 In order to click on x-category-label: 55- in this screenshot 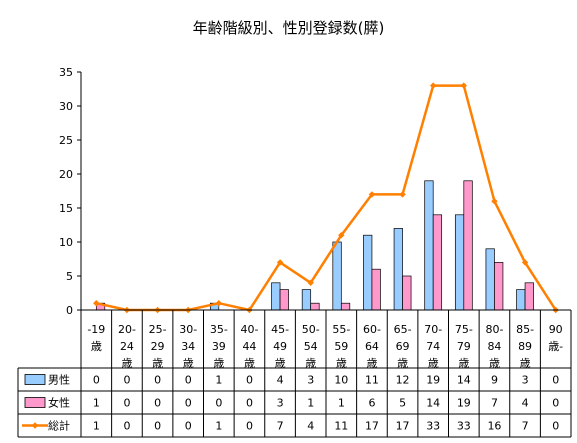, I will do `click(341, 329)`.